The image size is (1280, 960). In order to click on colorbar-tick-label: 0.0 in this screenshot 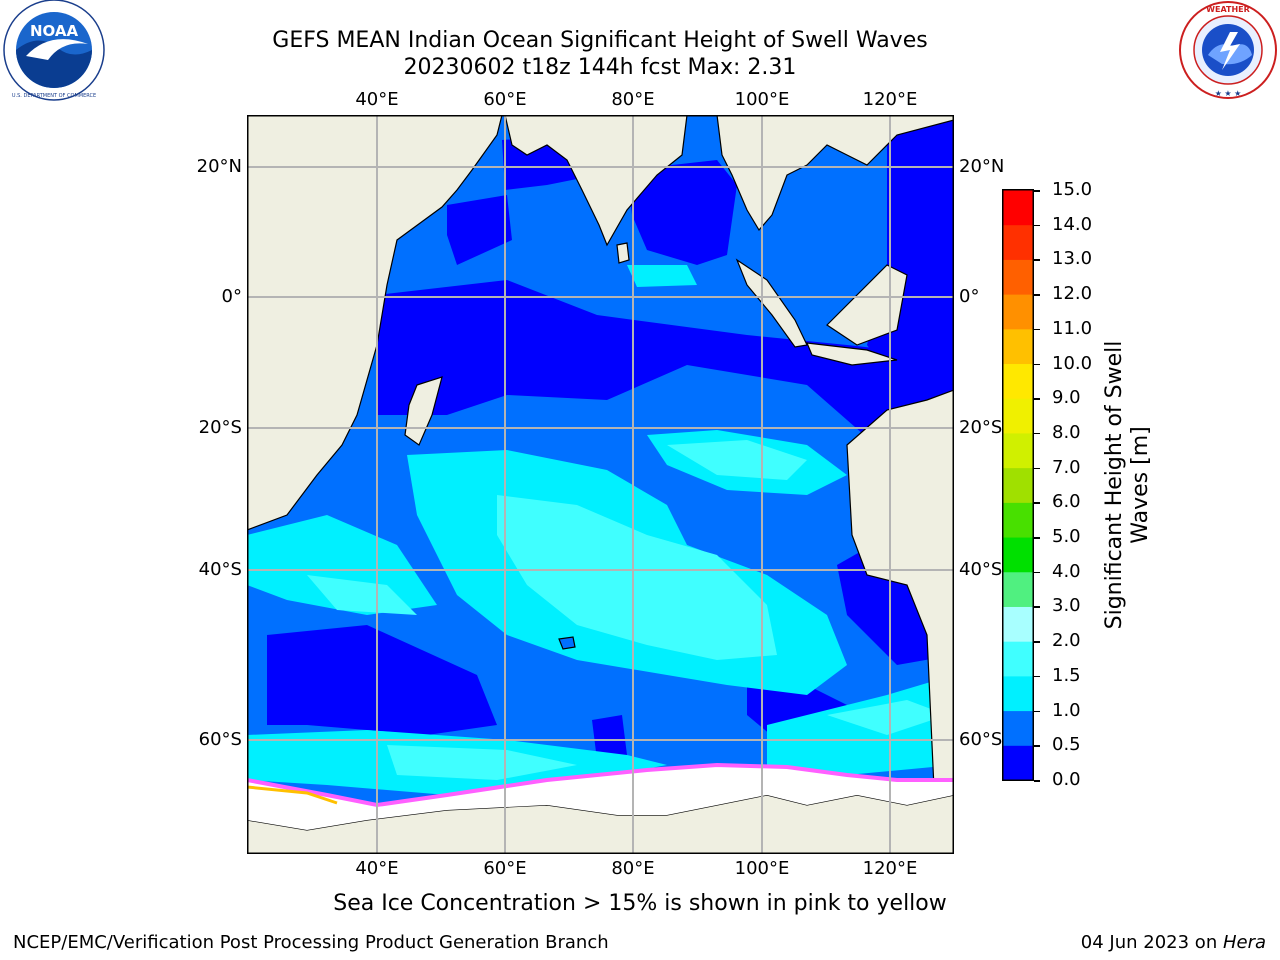, I will do `click(1066, 779)`.